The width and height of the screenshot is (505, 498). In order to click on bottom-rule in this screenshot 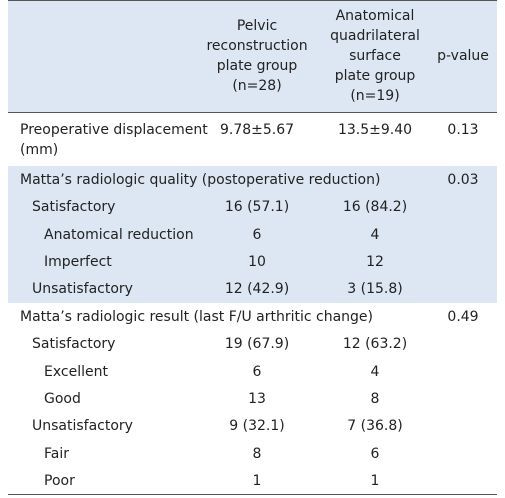, I will do `click(252, 494)`.